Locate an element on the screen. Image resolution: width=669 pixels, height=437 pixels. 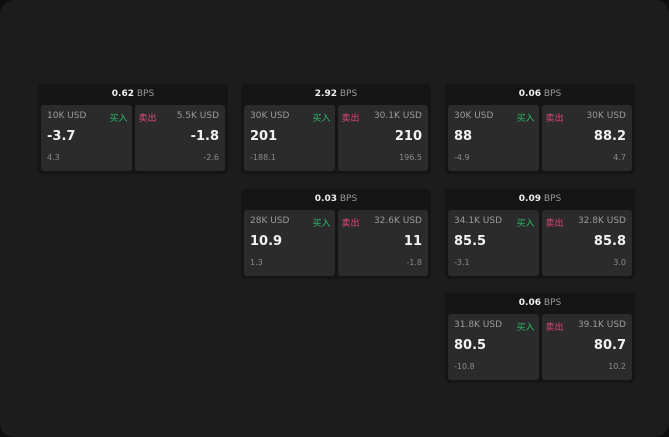
buy-price: 88 is located at coordinates (463, 136).